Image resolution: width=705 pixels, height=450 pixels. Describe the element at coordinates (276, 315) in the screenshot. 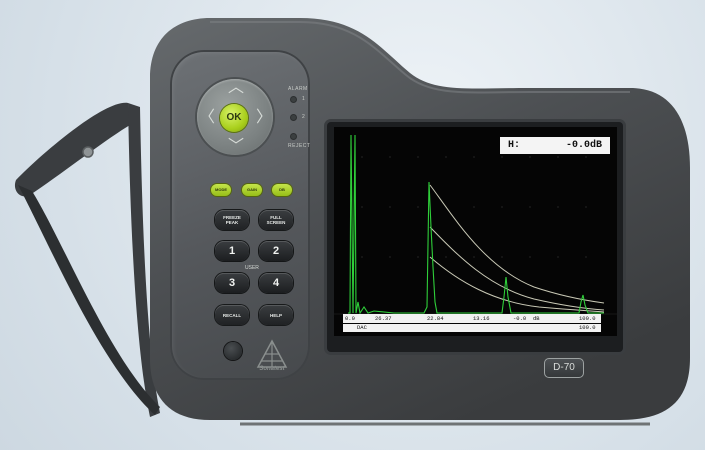

I see `help-button: HELP` at that location.